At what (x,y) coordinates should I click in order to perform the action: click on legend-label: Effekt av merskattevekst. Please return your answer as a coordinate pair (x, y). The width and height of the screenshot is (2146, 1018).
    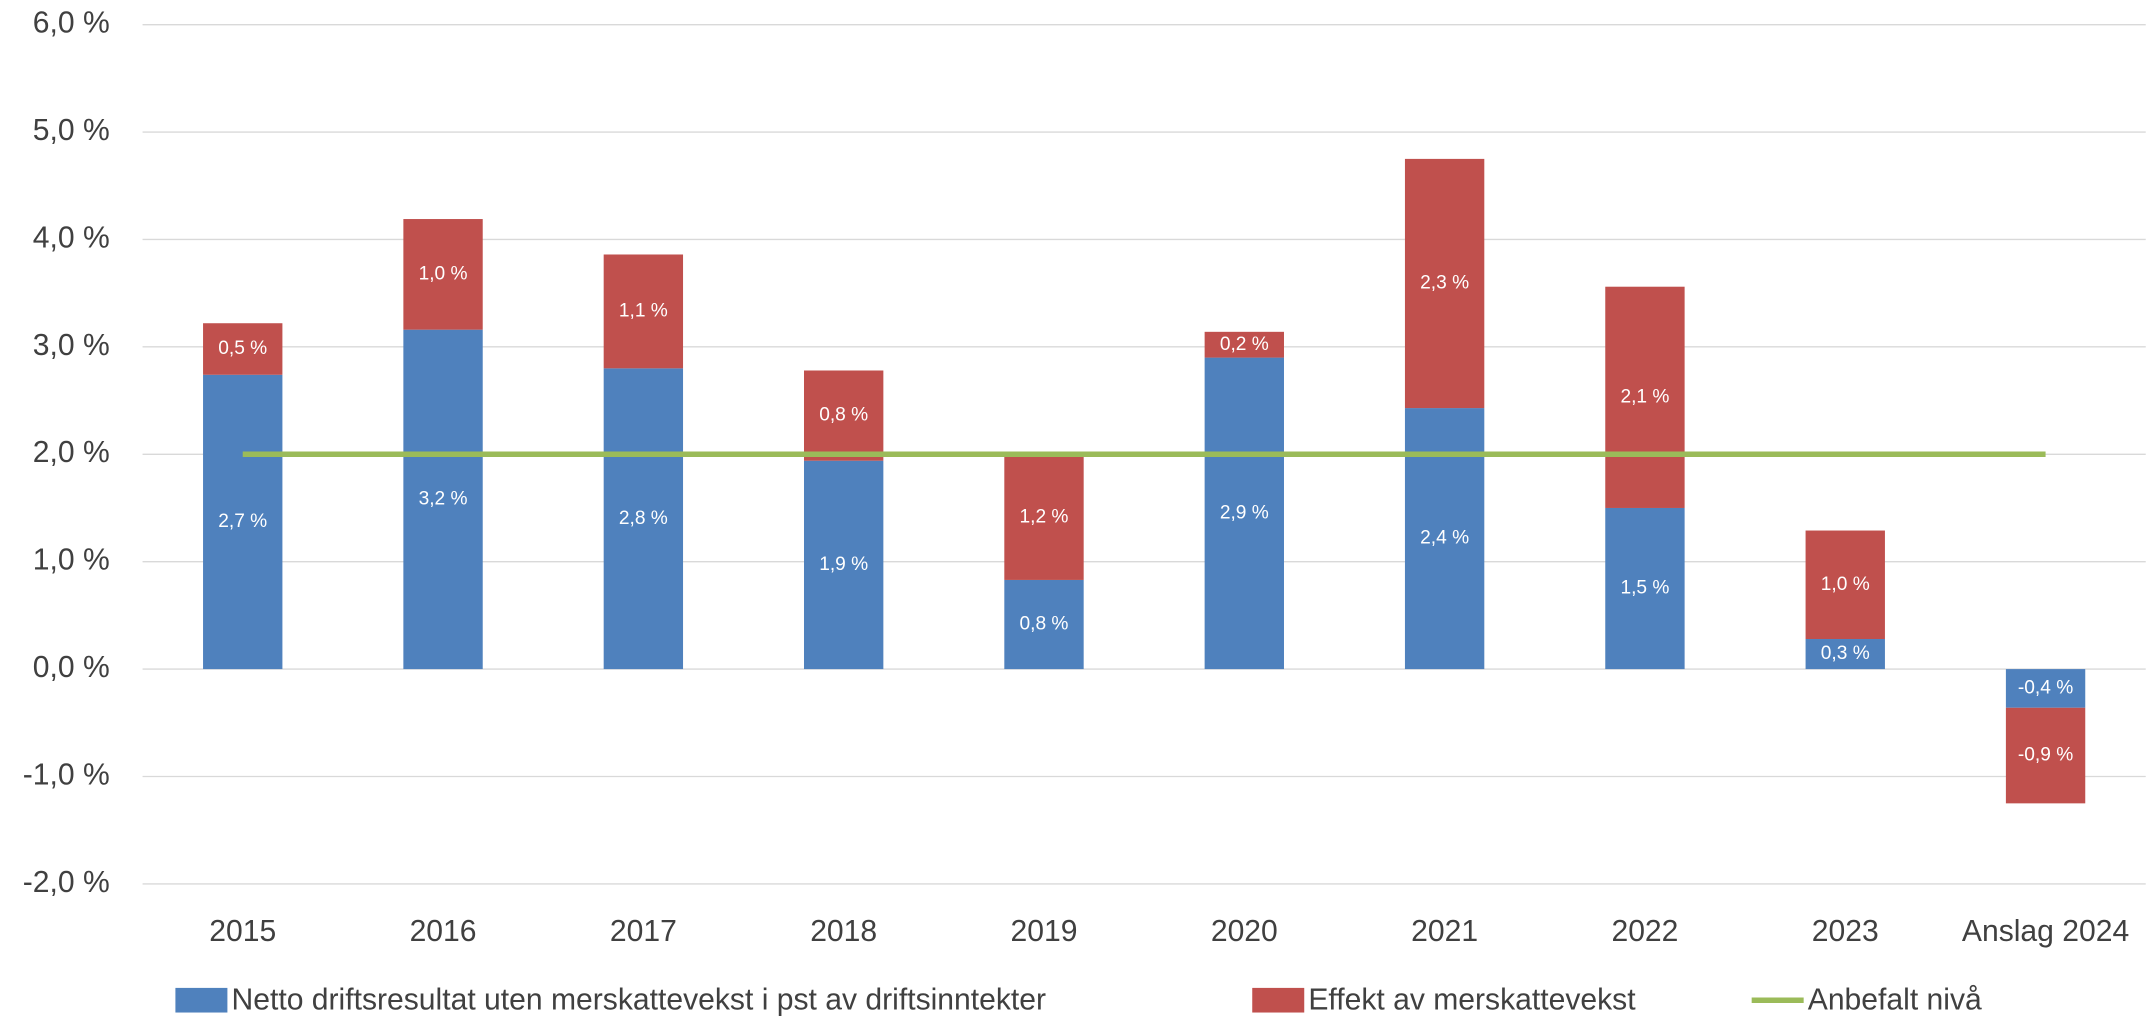
    Looking at the image, I should click on (1472, 1000).